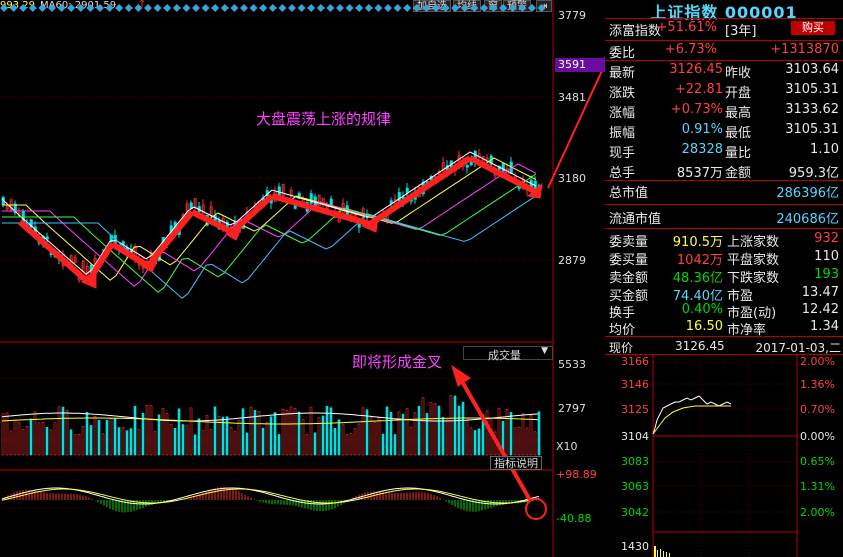 The height and width of the screenshot is (557, 843). I want to click on add-favorite-button: 加自选, so click(432, 6).